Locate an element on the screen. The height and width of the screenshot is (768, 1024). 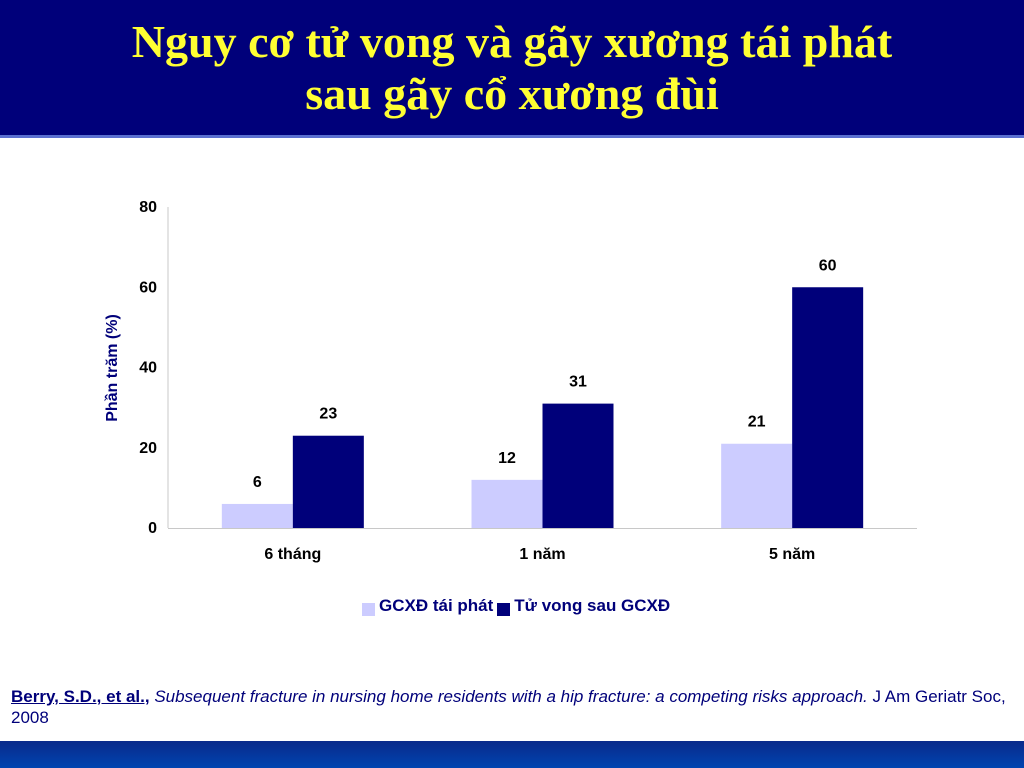
legend-label-mortality: Tử vong sau GCXĐ is located at coordinates (592, 605).